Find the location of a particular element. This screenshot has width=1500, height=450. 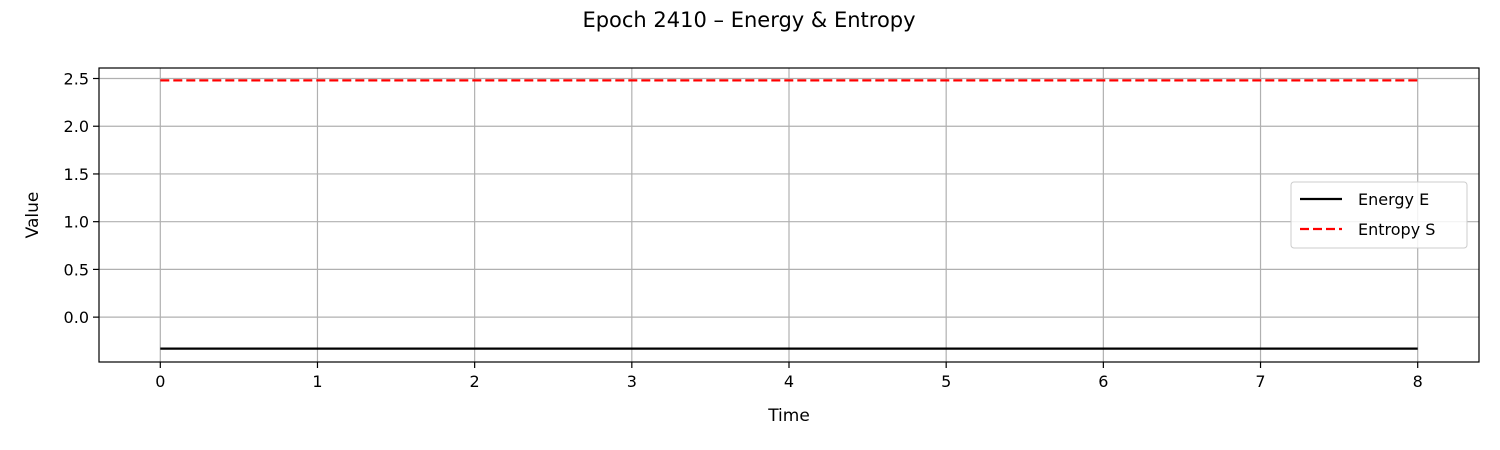

x-tick-label: 5 is located at coordinates (946, 381).